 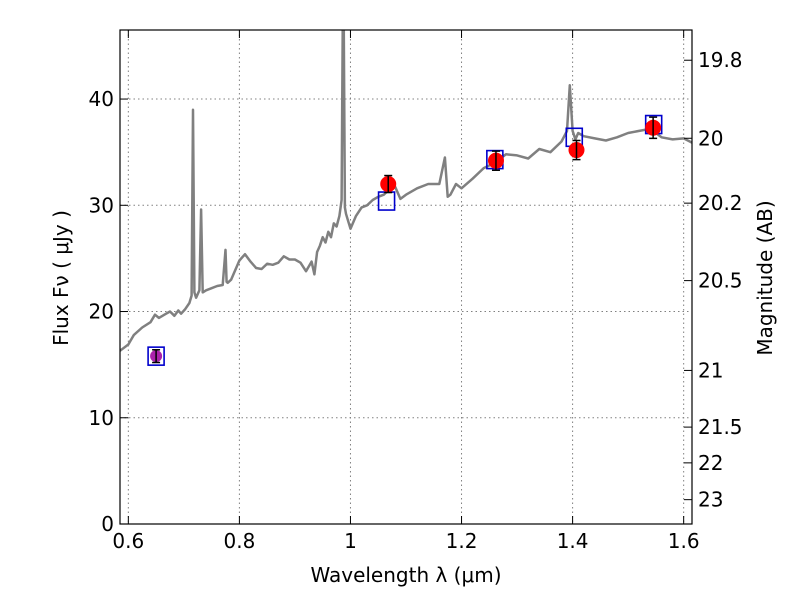 I want to click on y-tick-label: 0, so click(x=107, y=524).